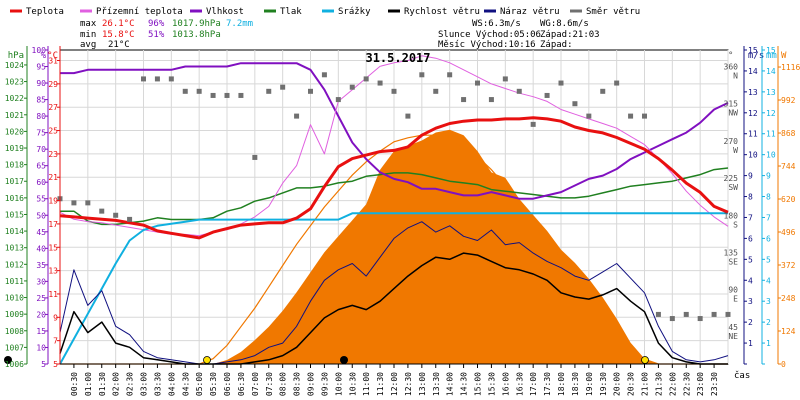 This screenshot has height=400, width=800. What do you see at coordinates (88, 24) in the screenshot?
I see `stats-max-label: max` at bounding box center [88, 24].